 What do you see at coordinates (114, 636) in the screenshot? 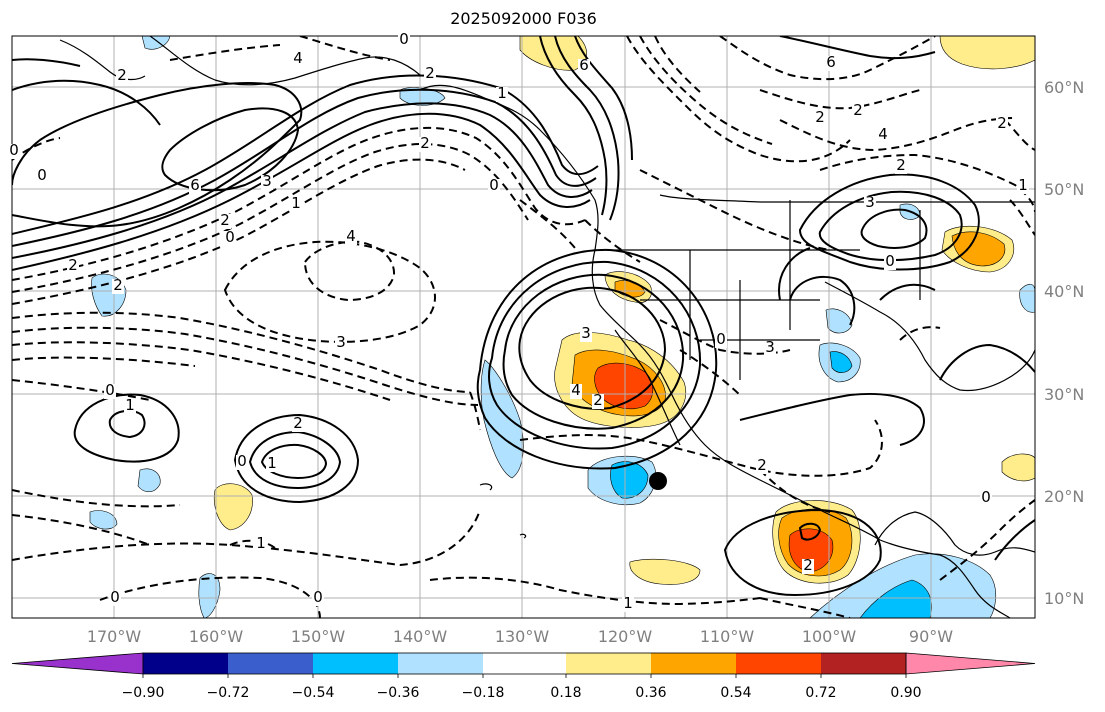
I see `lon-tick-label: 170°W` at bounding box center [114, 636].